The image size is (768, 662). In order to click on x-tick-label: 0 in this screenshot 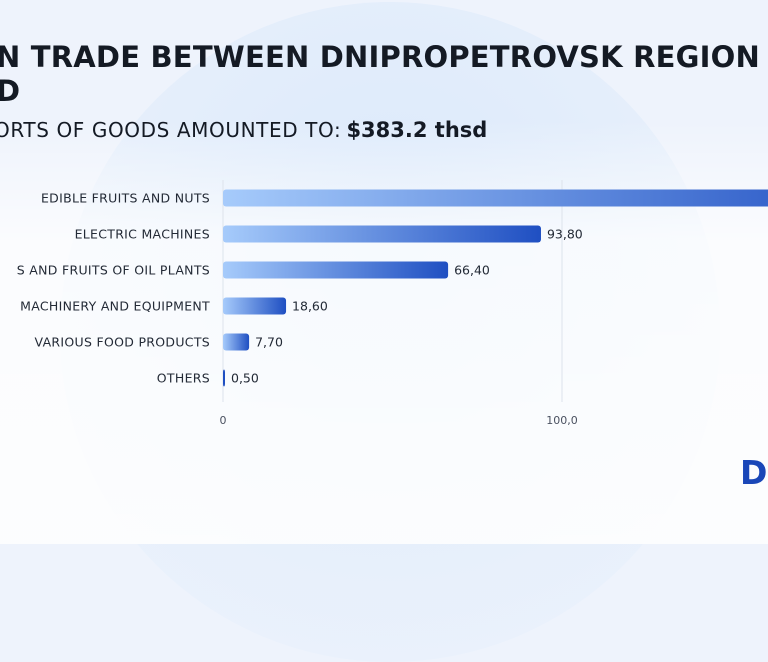, I will do `click(223, 420)`.